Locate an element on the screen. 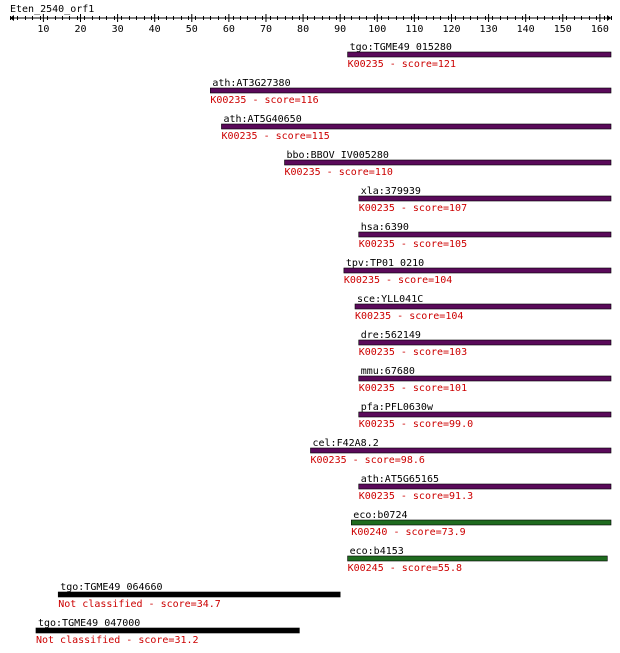 This screenshot has width=620, height=653. axis-tick-label: 130 is located at coordinates (489, 29).